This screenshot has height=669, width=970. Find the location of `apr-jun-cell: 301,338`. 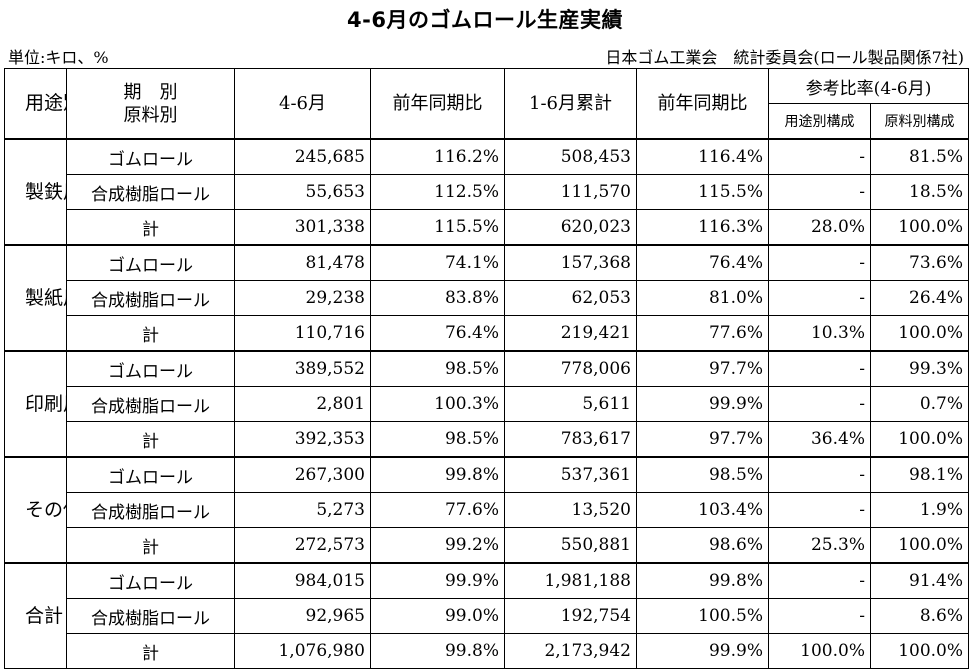

apr-jun-cell: 301,338 is located at coordinates (302, 227).